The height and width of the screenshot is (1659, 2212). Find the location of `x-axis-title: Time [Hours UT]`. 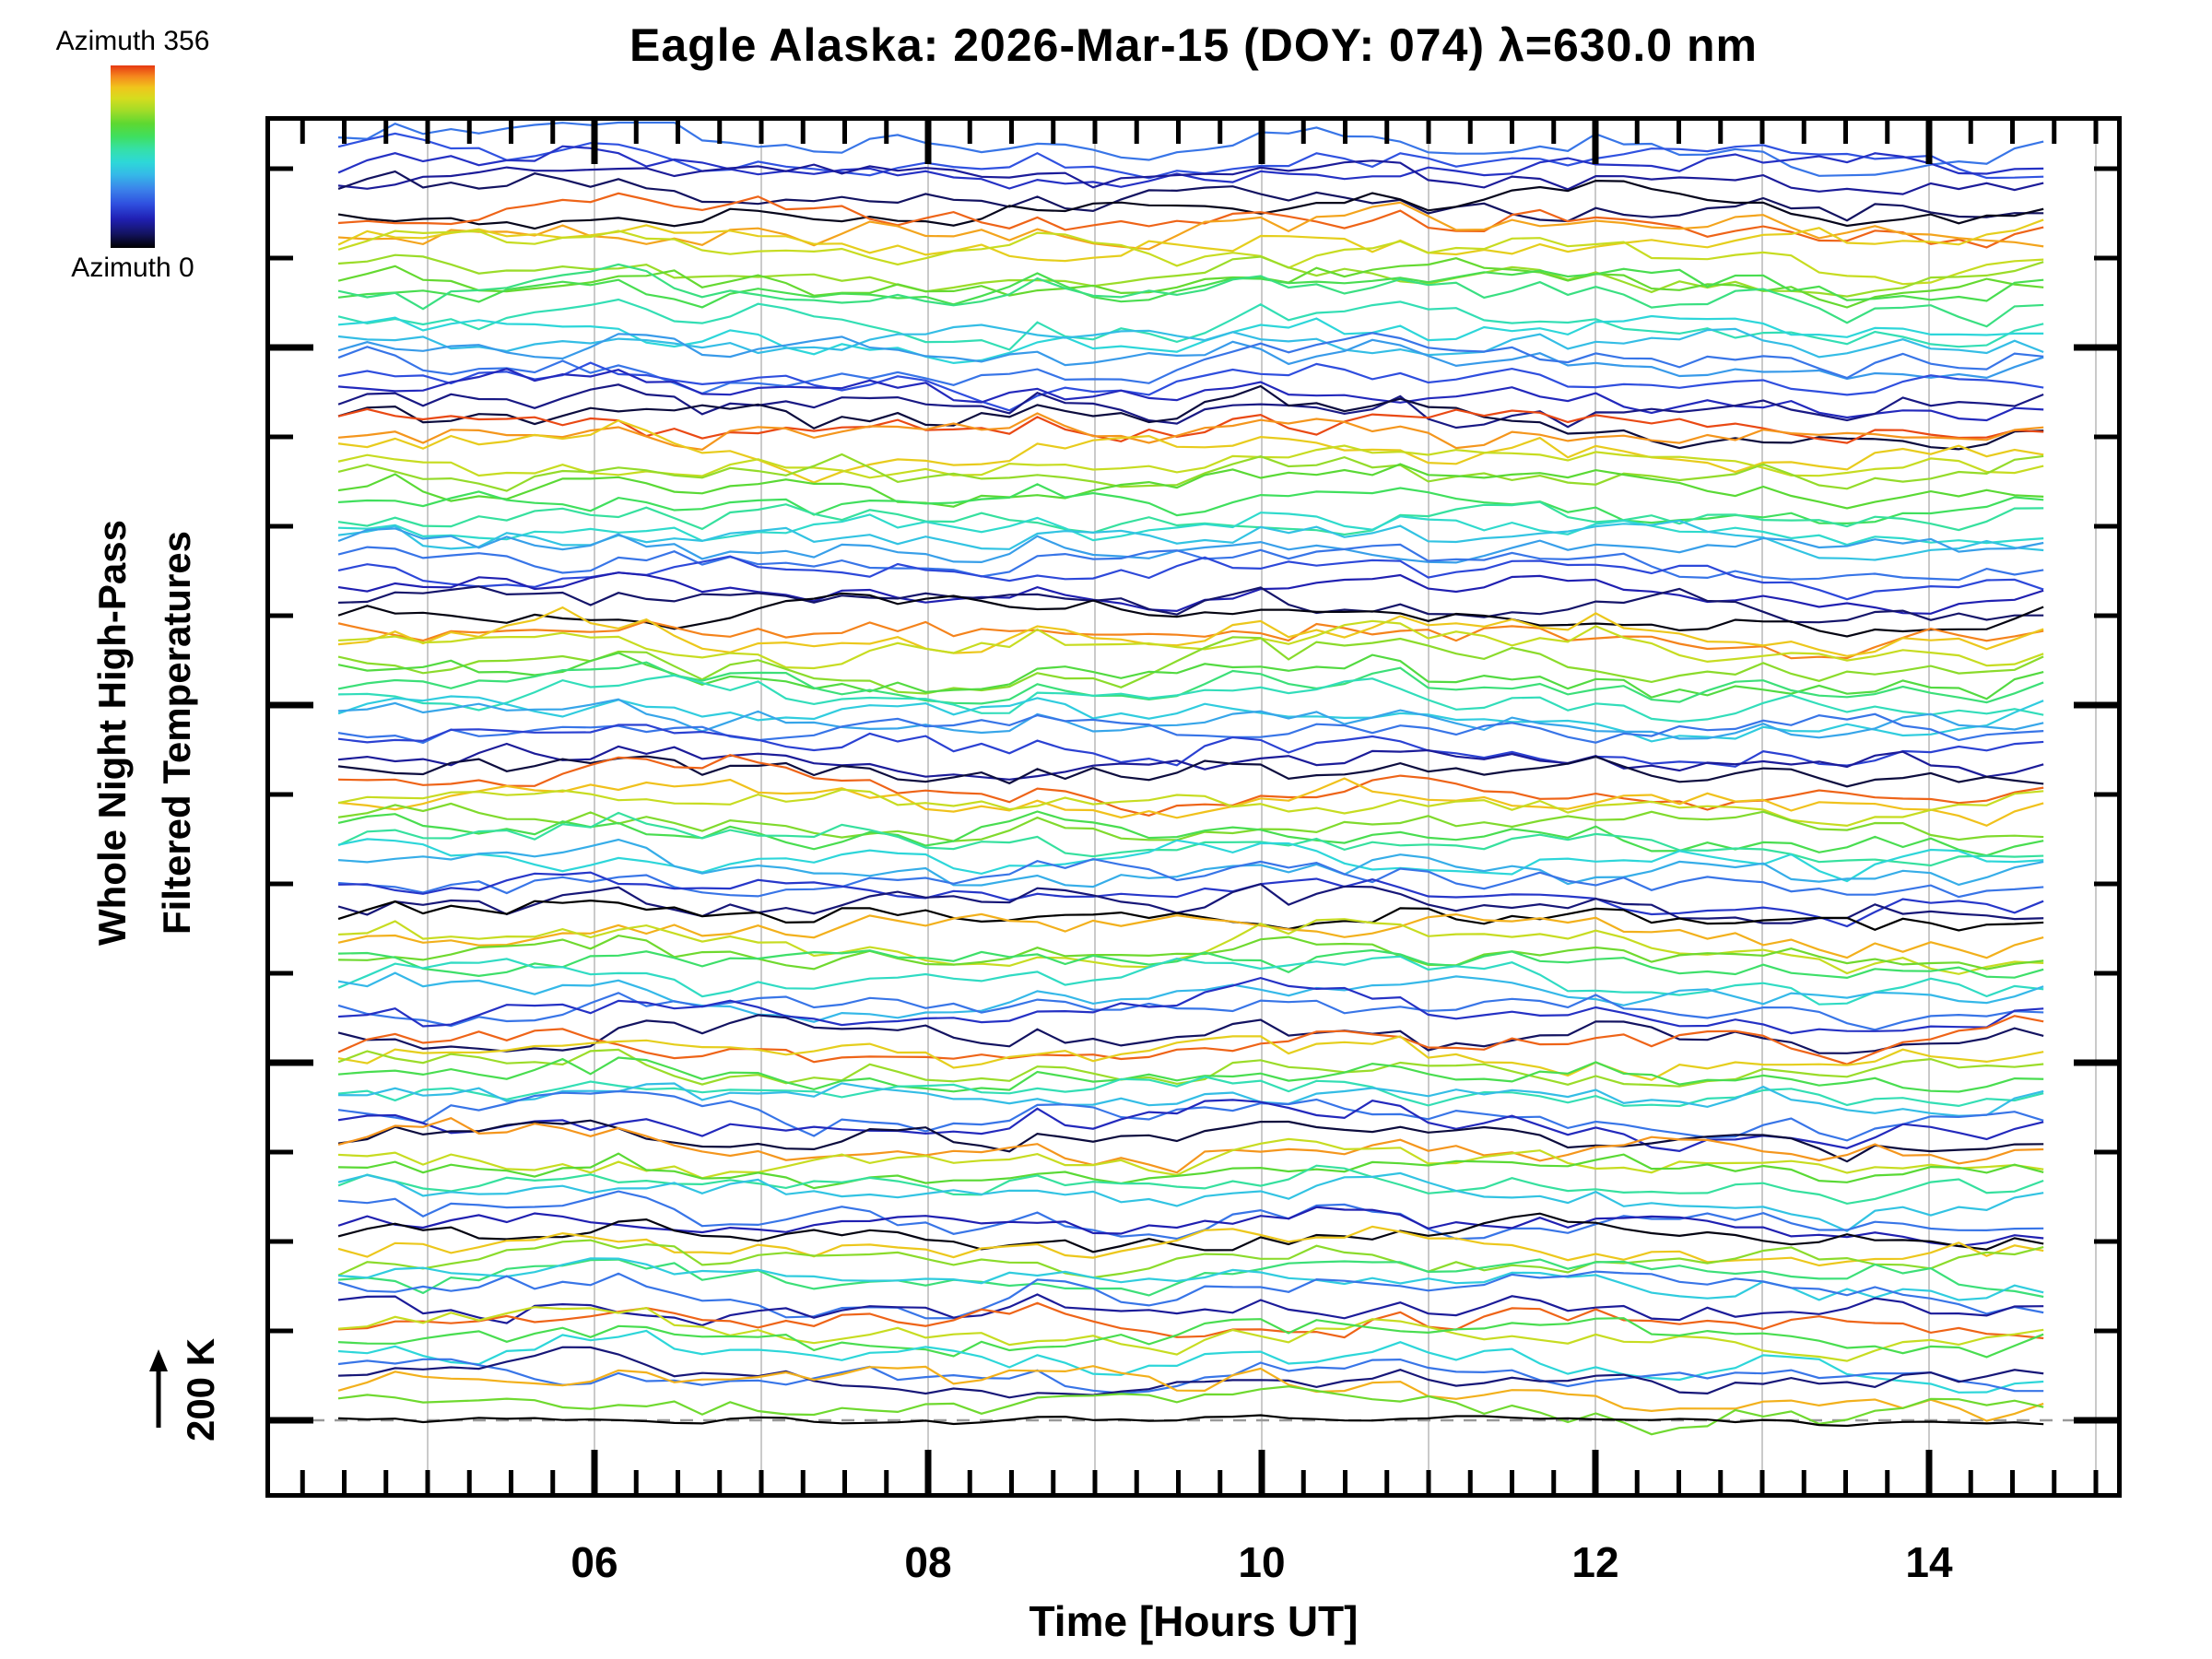

x-axis-title: Time [Hours UT] is located at coordinates (1194, 1621).